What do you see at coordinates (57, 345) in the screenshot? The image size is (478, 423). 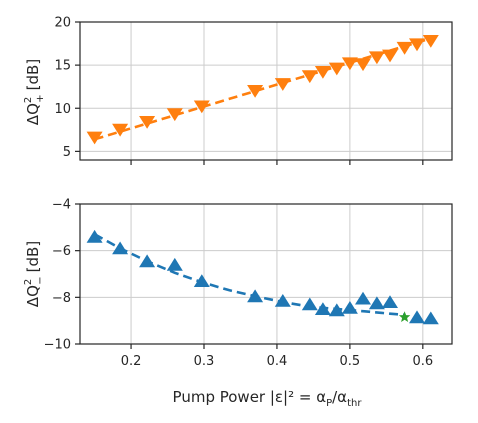 I see `bottom-y-tick-label: −10` at bounding box center [57, 345].